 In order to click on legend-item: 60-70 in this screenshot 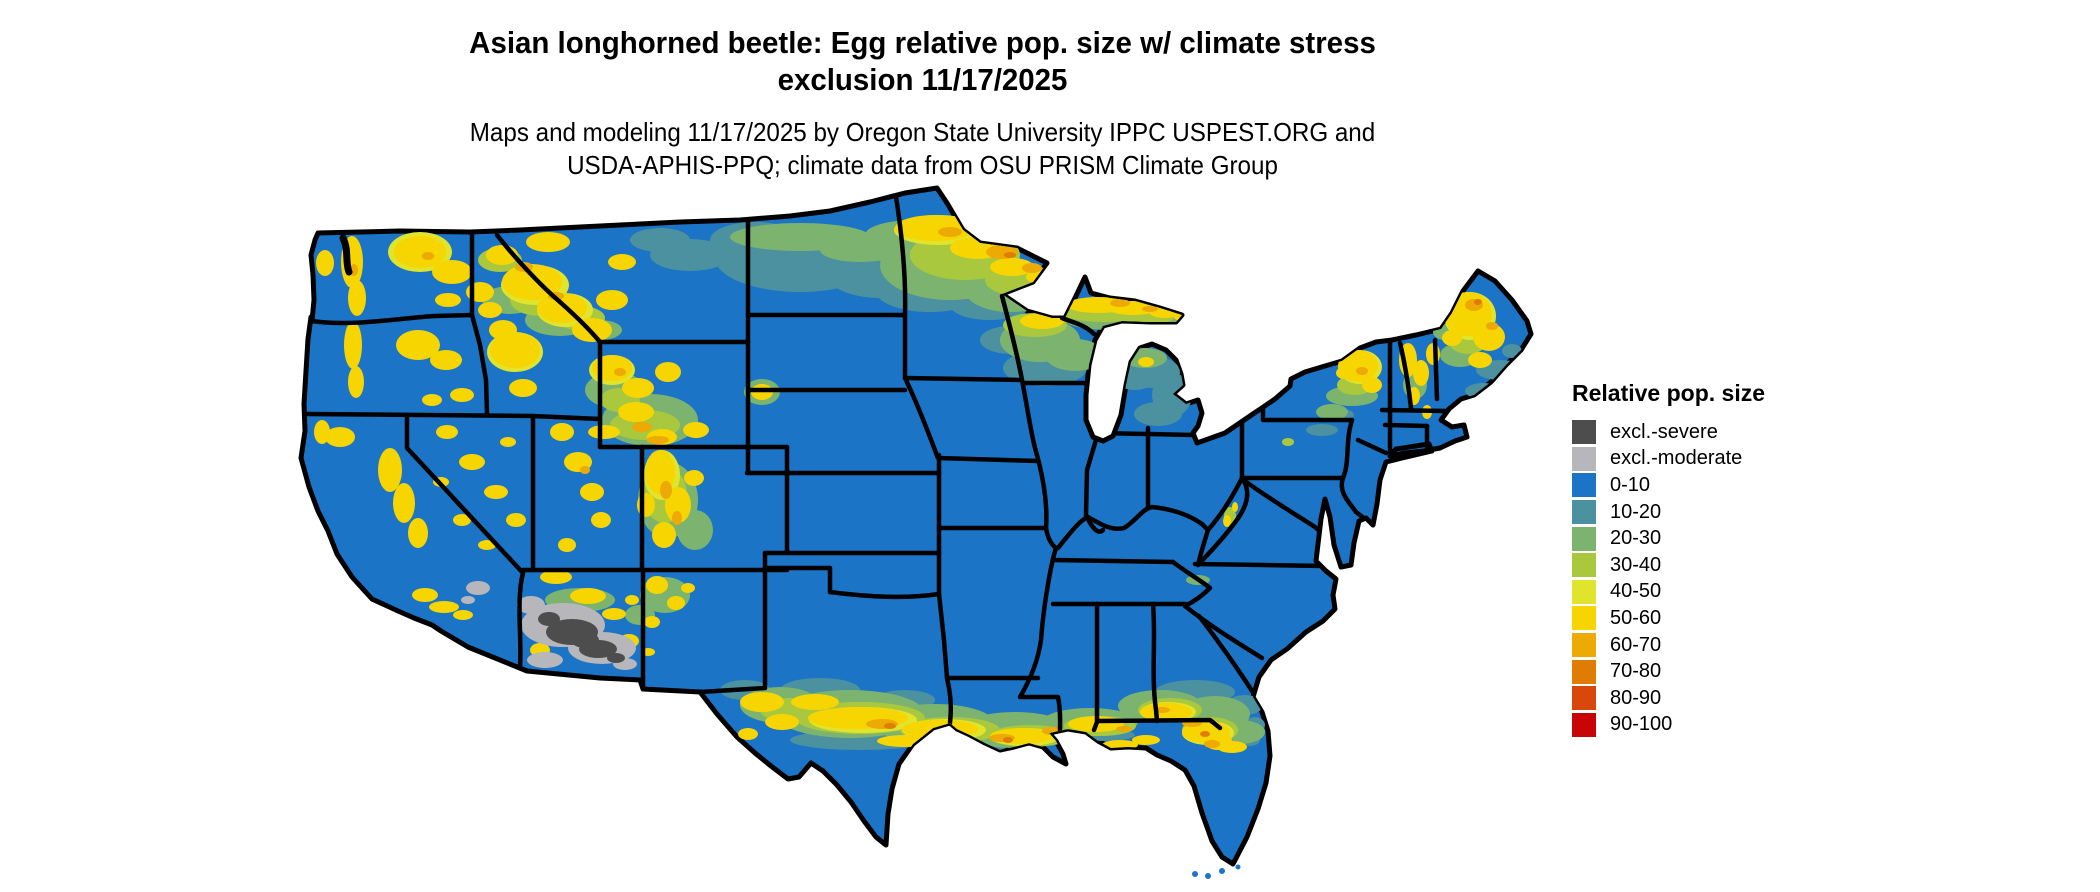, I will do `click(1668, 645)`.